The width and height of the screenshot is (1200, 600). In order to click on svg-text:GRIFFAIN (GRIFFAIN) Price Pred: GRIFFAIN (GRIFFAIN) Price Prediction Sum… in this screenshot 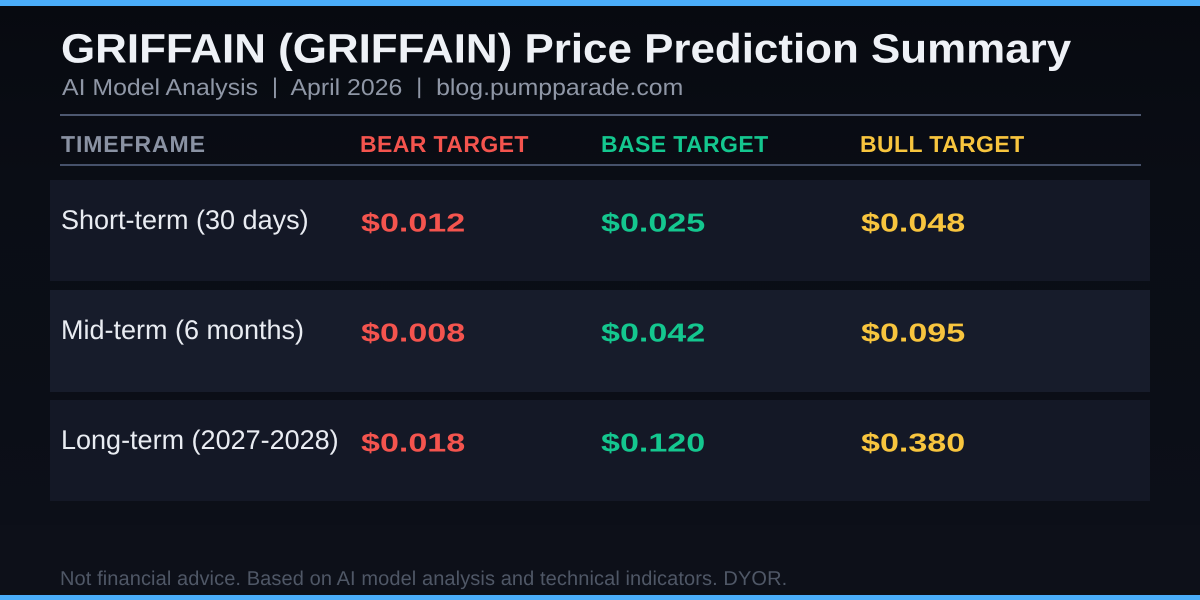, I will do `click(566, 49)`.